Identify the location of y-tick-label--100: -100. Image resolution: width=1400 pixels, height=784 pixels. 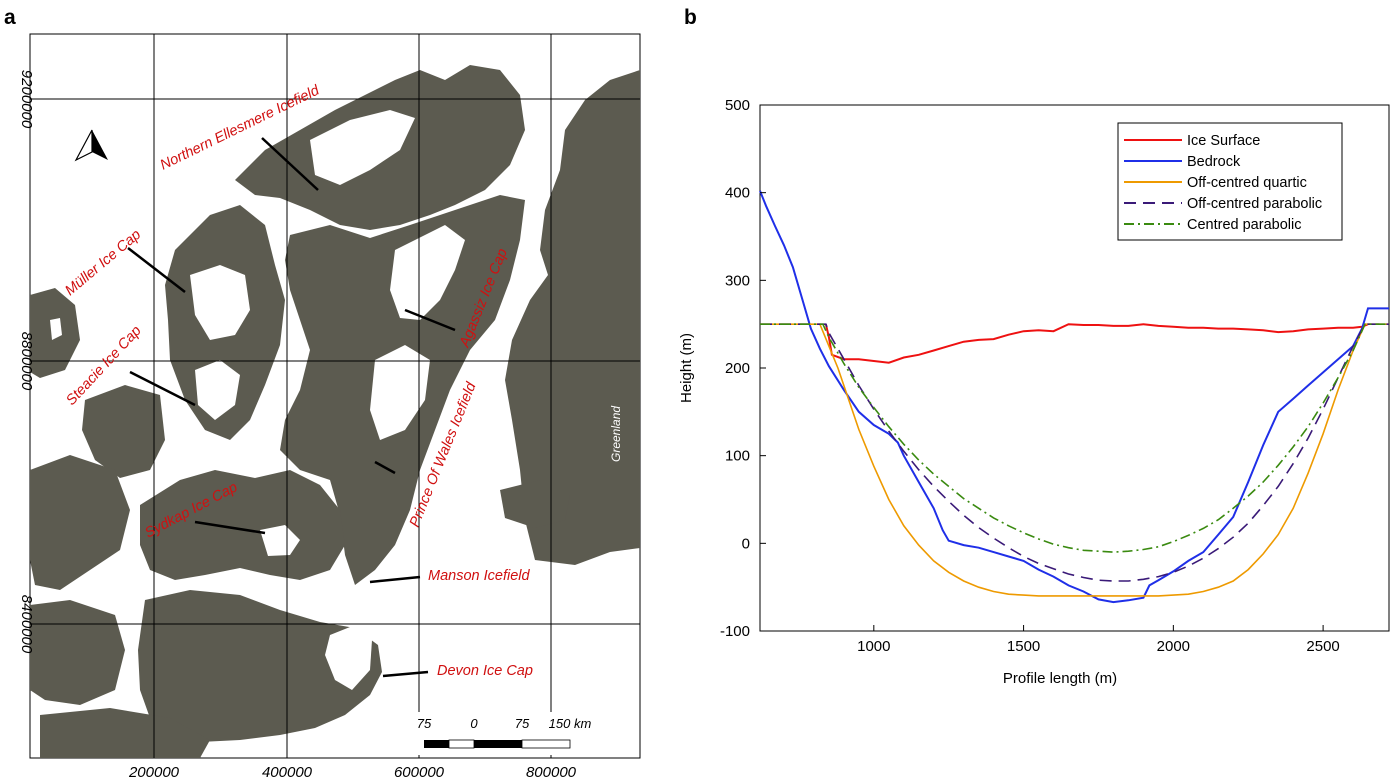
(735, 631).